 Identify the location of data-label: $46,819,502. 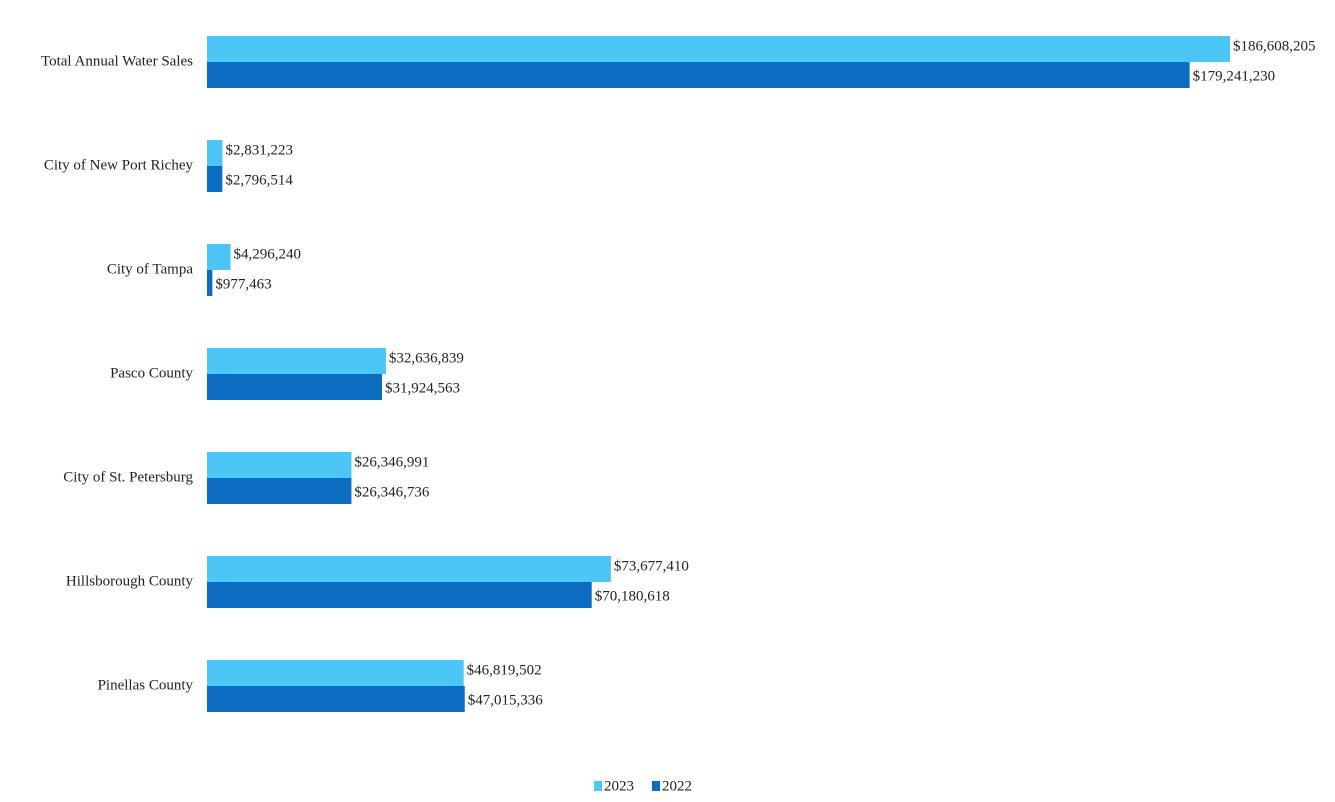
(504, 670).